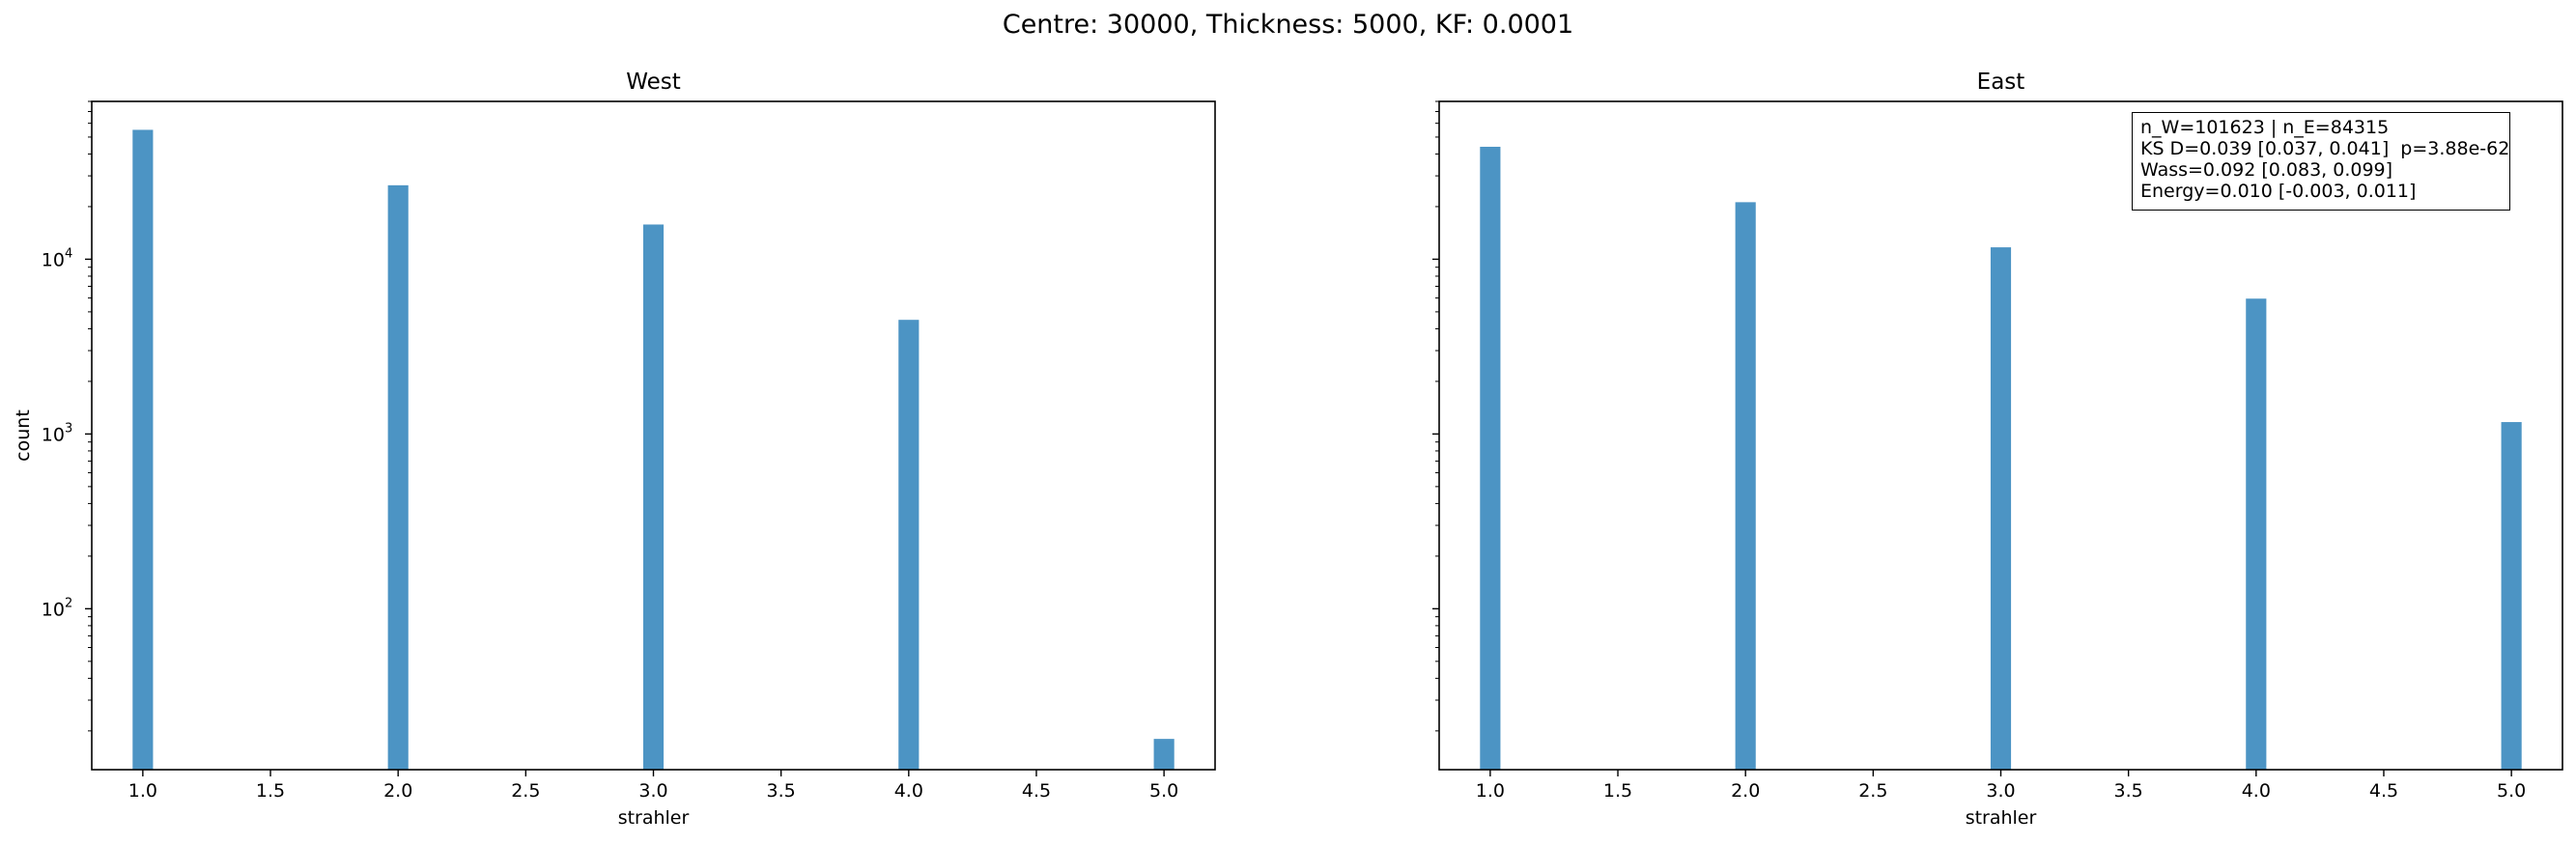 The height and width of the screenshot is (845, 2576). What do you see at coordinates (57, 433) in the screenshot?
I see `west-ytick-label: 10³` at bounding box center [57, 433].